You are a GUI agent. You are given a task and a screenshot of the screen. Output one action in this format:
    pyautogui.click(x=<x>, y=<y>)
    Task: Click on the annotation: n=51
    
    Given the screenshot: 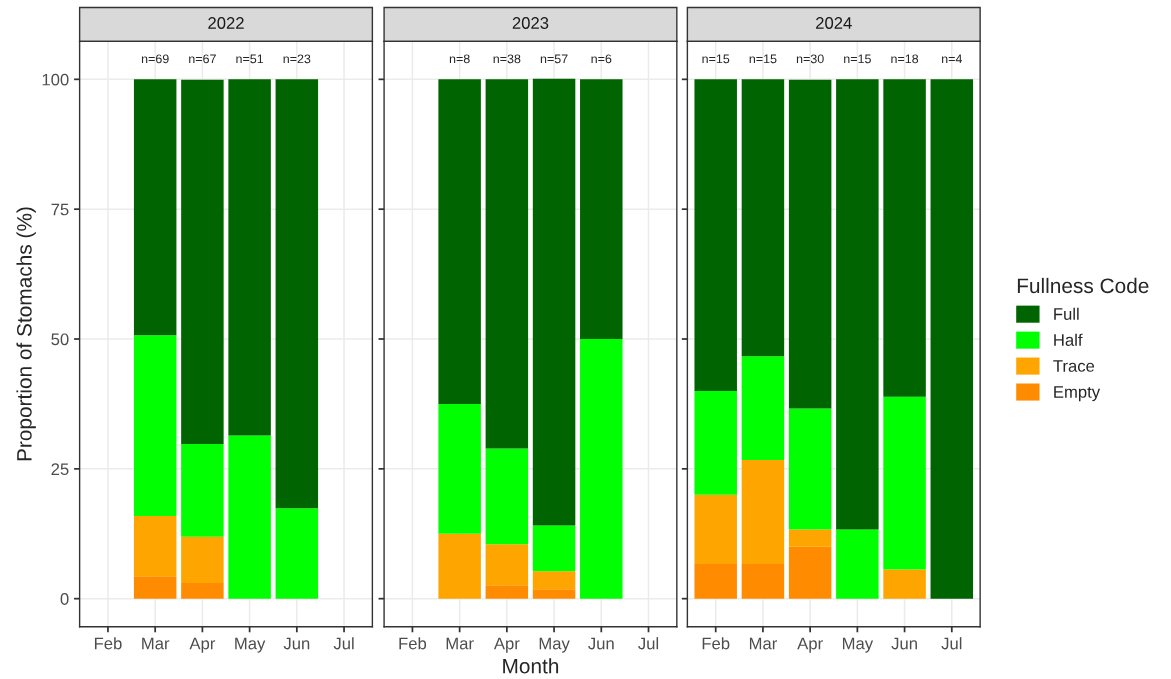 What is the action you would take?
    pyautogui.click(x=250, y=59)
    